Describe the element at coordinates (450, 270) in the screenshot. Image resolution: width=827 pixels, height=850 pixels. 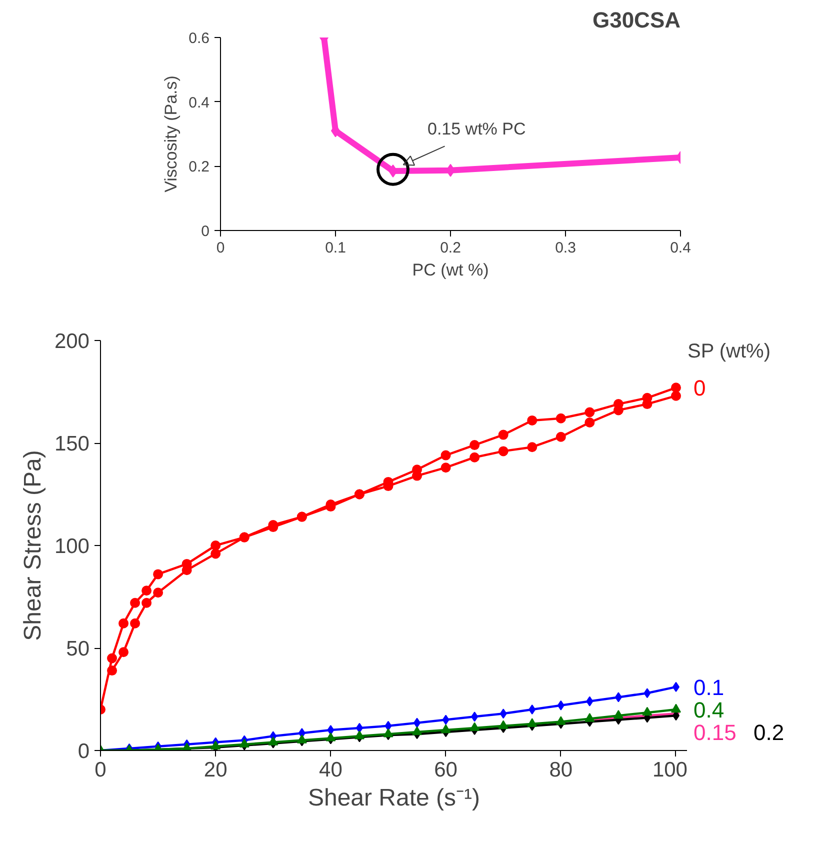
I see `x-axis-title: PC (wt %)` at that location.